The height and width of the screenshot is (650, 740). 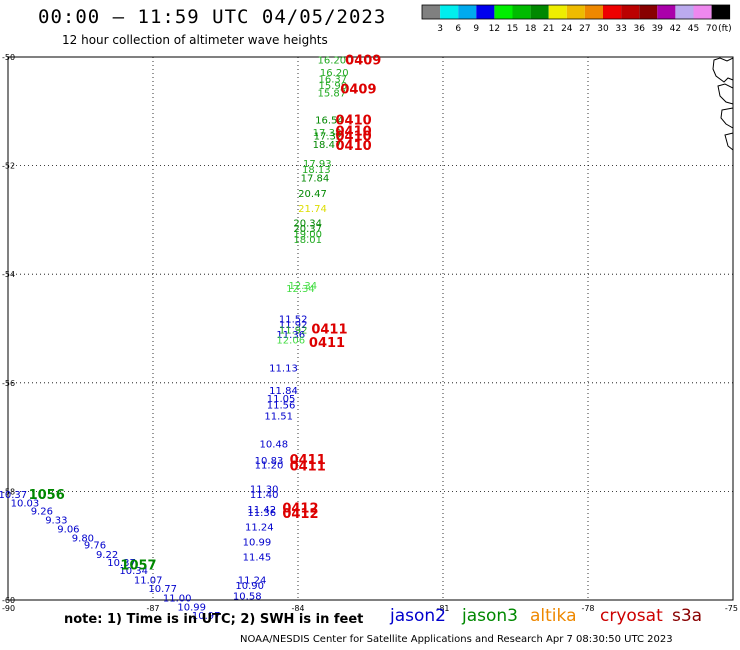 I want to click on x-tick-label: -75, so click(x=731, y=608).